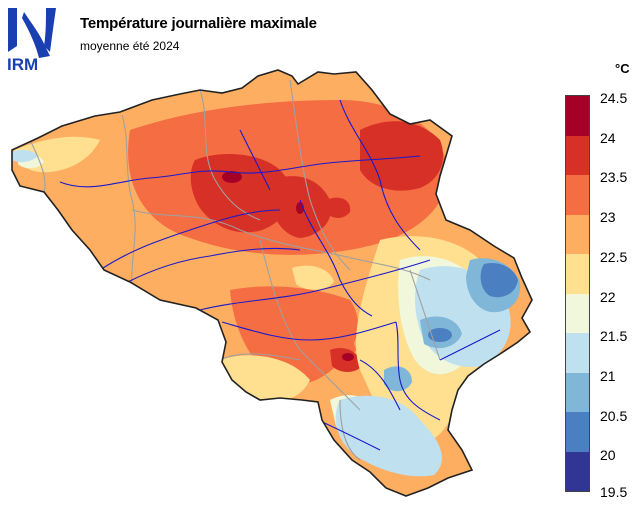 This screenshot has height=507, width=640. What do you see at coordinates (614, 98) in the screenshot?
I see `legend-tick: 24.5` at bounding box center [614, 98].